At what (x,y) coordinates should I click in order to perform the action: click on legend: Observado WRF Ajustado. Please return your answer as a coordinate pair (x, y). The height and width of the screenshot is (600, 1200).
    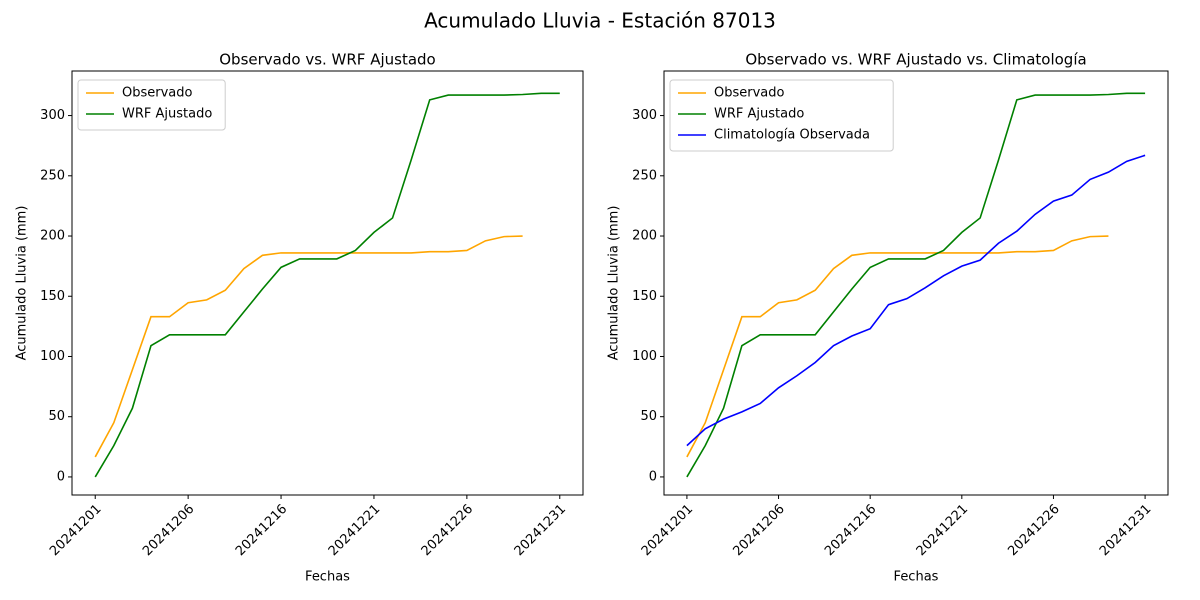
    Looking at the image, I should click on (151, 105).